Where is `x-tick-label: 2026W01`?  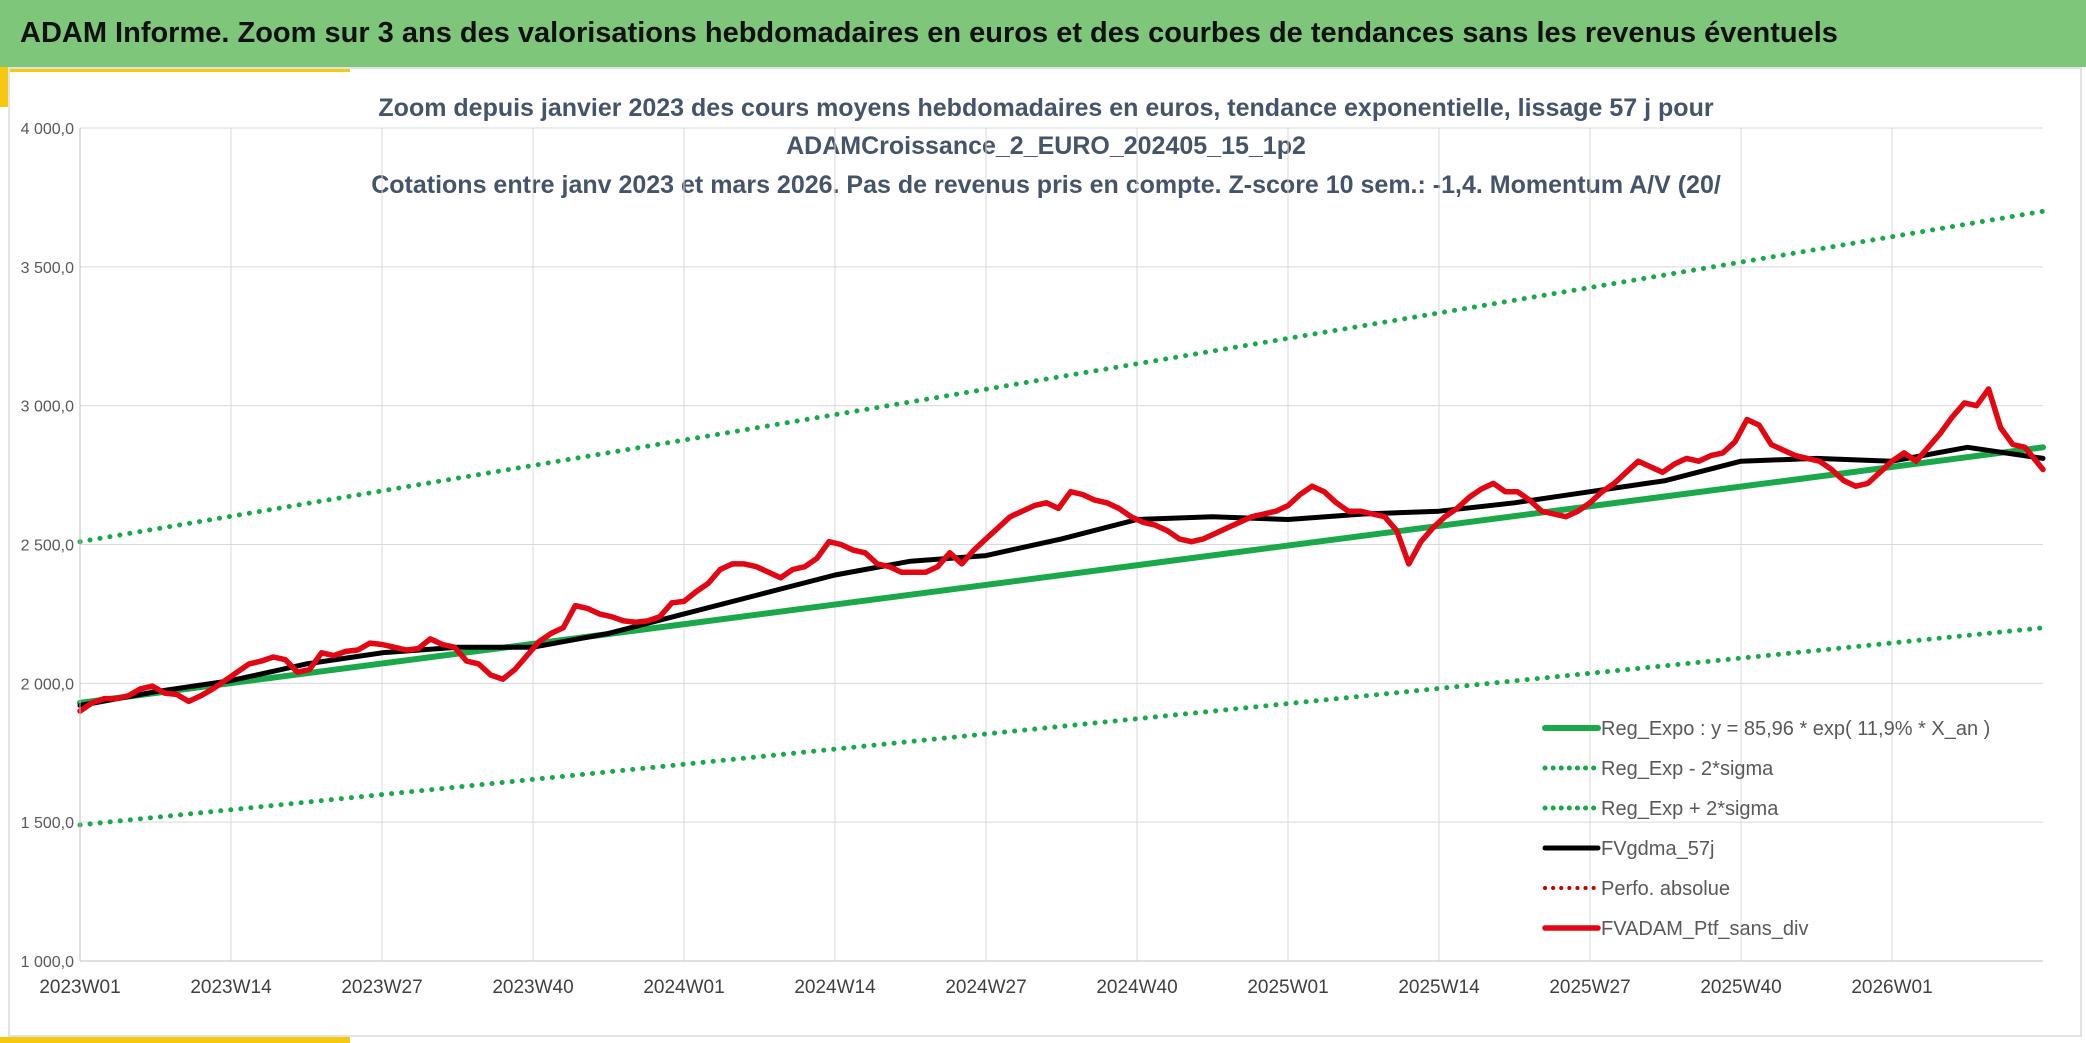
x-tick-label: 2026W01 is located at coordinates (1891, 987).